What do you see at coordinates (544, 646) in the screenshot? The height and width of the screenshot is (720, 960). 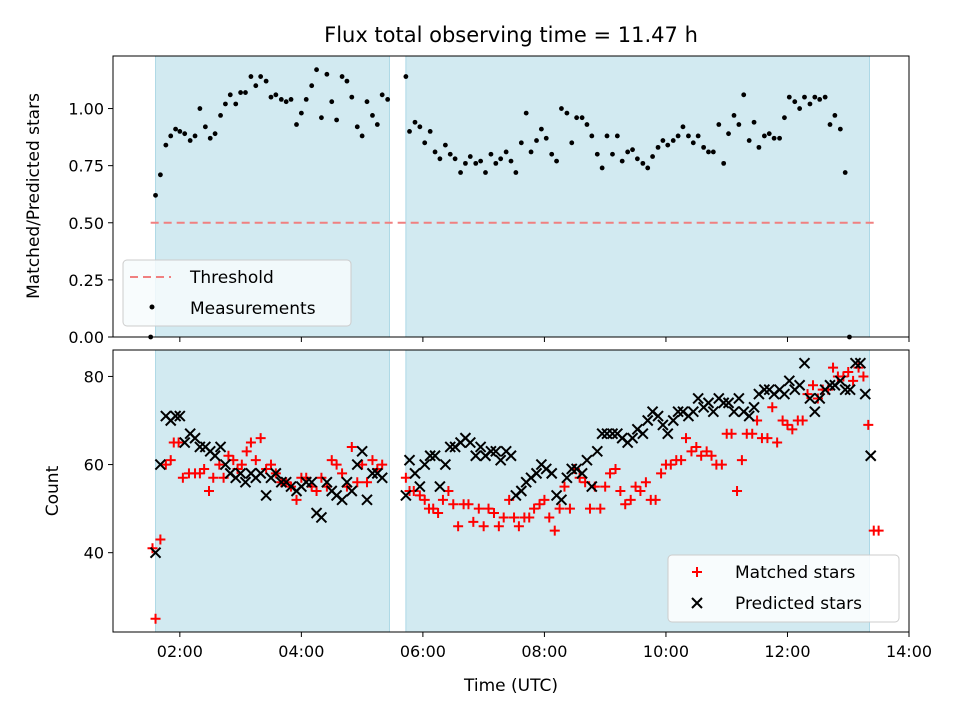 I see `bottom-x-ticks: 02:00 04:00 06:00 08:00 10:00 12:00 14:00` at bounding box center [544, 646].